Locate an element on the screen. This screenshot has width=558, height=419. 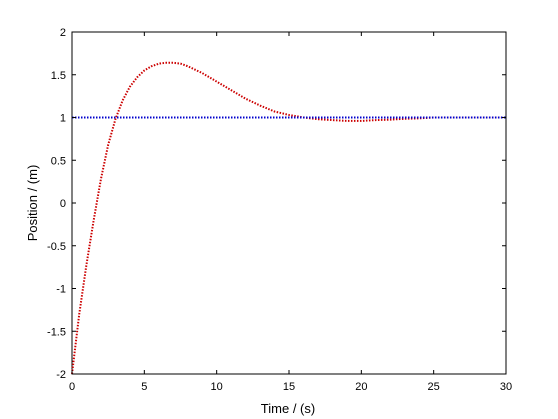
x-axis-label: Time / (s) is located at coordinates (288, 408).